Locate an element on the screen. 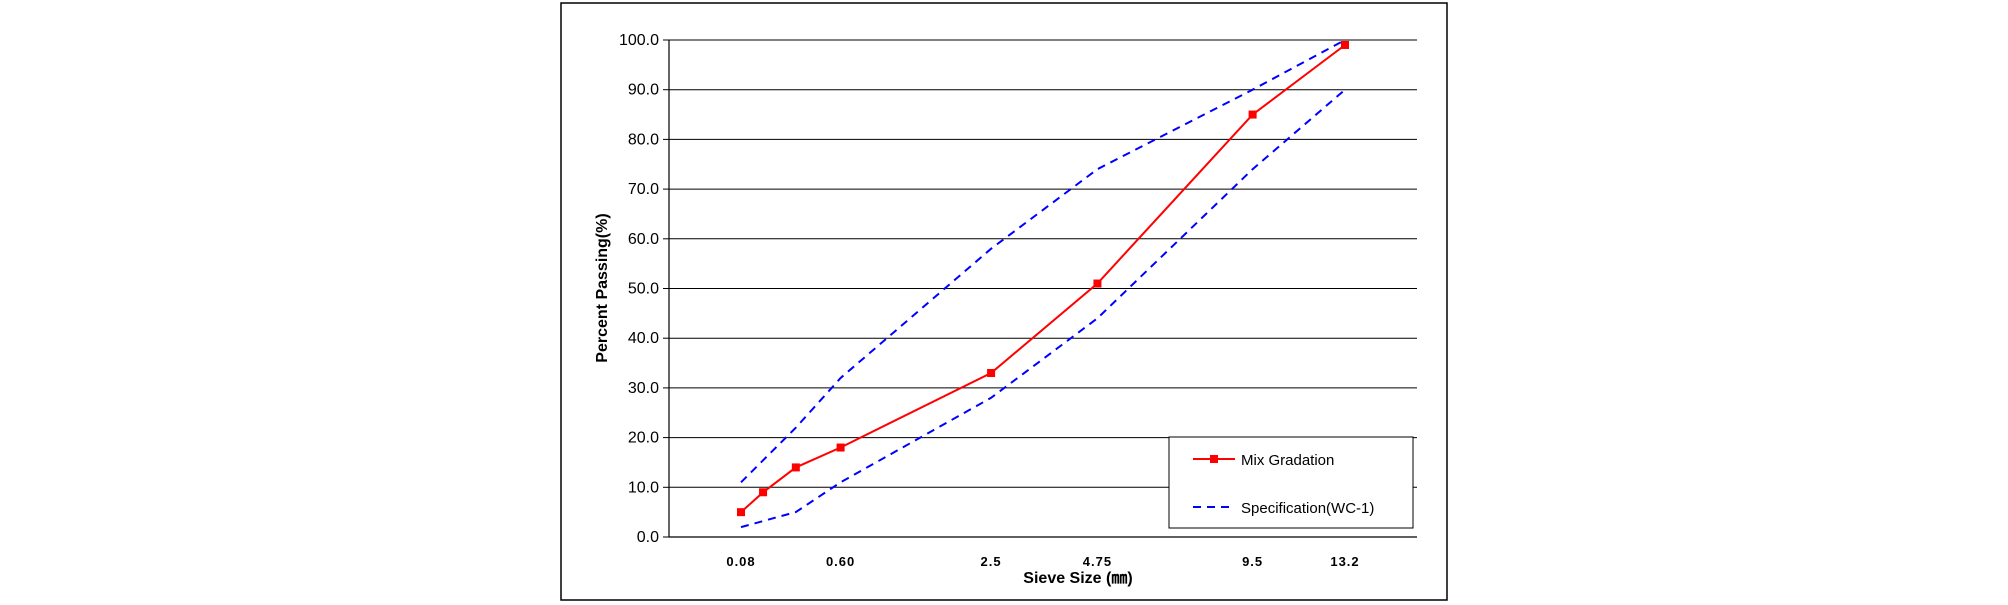  x-tick-label: 9.5 is located at coordinates (1252, 561).